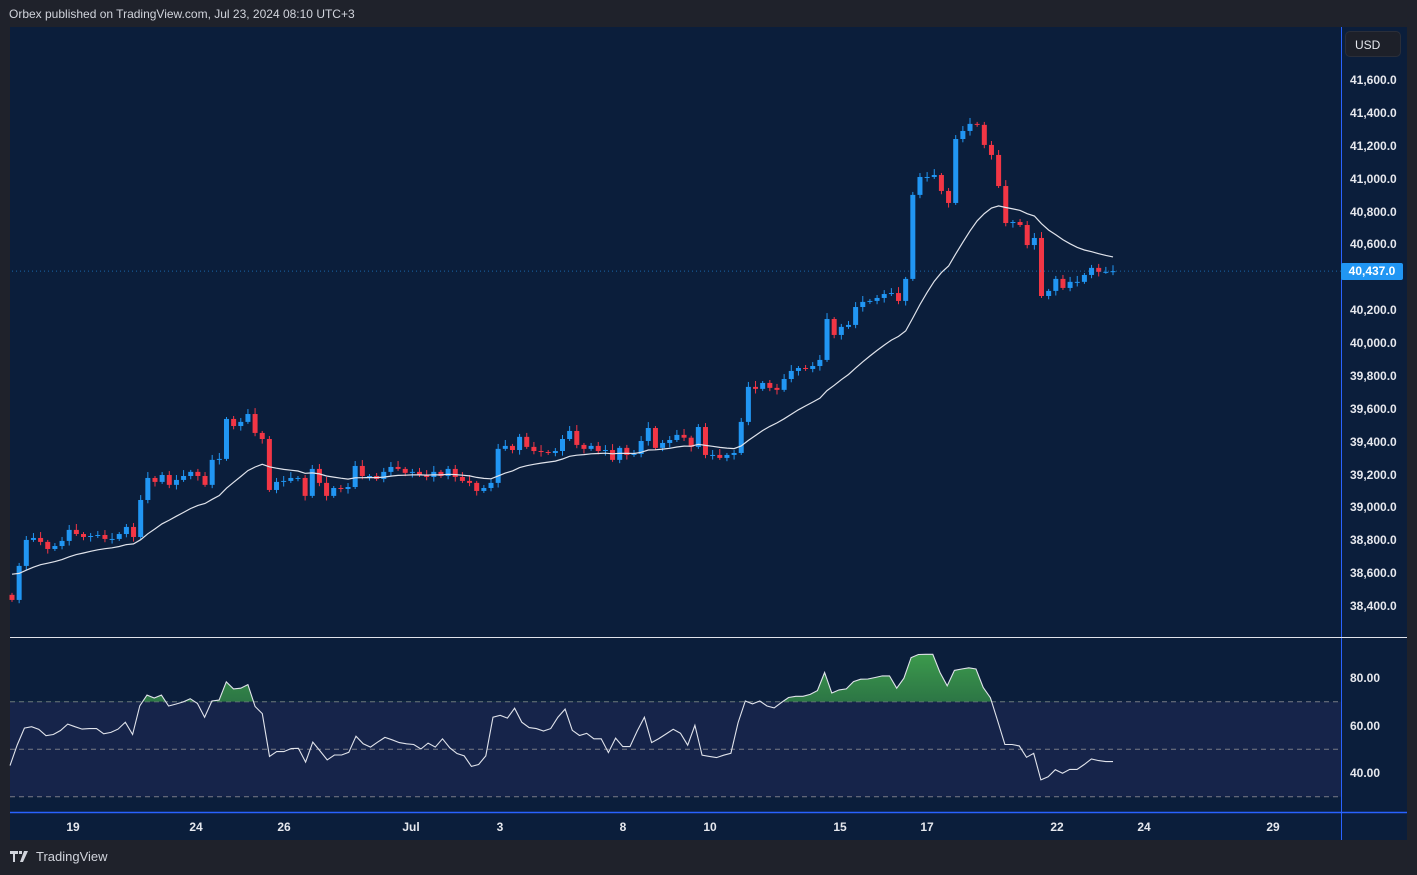 The height and width of the screenshot is (875, 1417). Describe the element at coordinates (1373, 606) in the screenshot. I see `price-tick-label: 38,400.0` at that location.